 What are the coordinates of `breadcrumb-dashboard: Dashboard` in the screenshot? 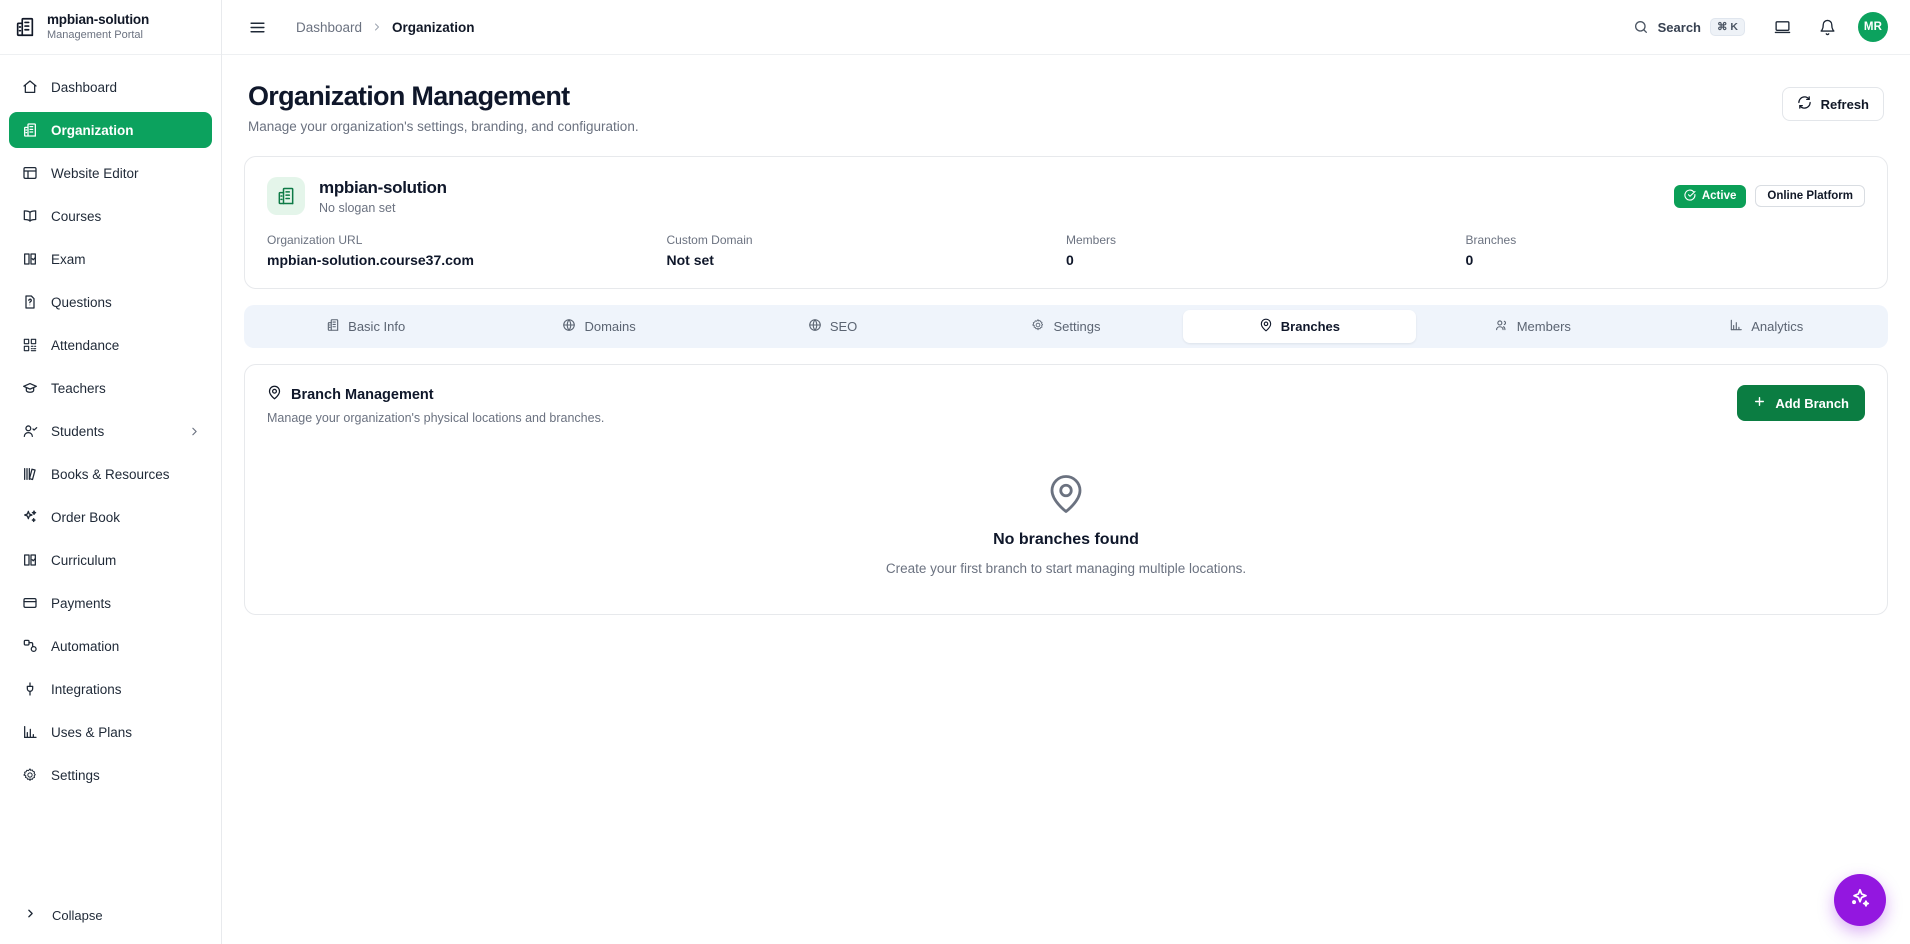 It's located at (329, 27).